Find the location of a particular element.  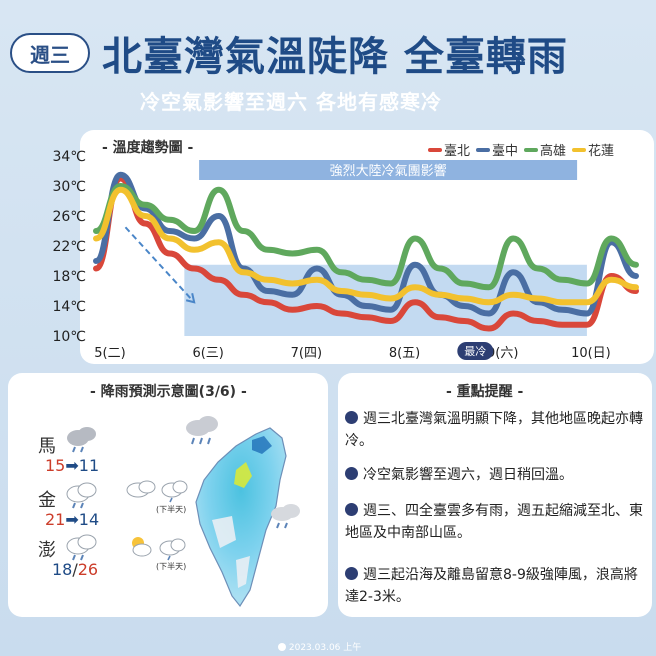

temp-high: 15 is located at coordinates (55, 465).